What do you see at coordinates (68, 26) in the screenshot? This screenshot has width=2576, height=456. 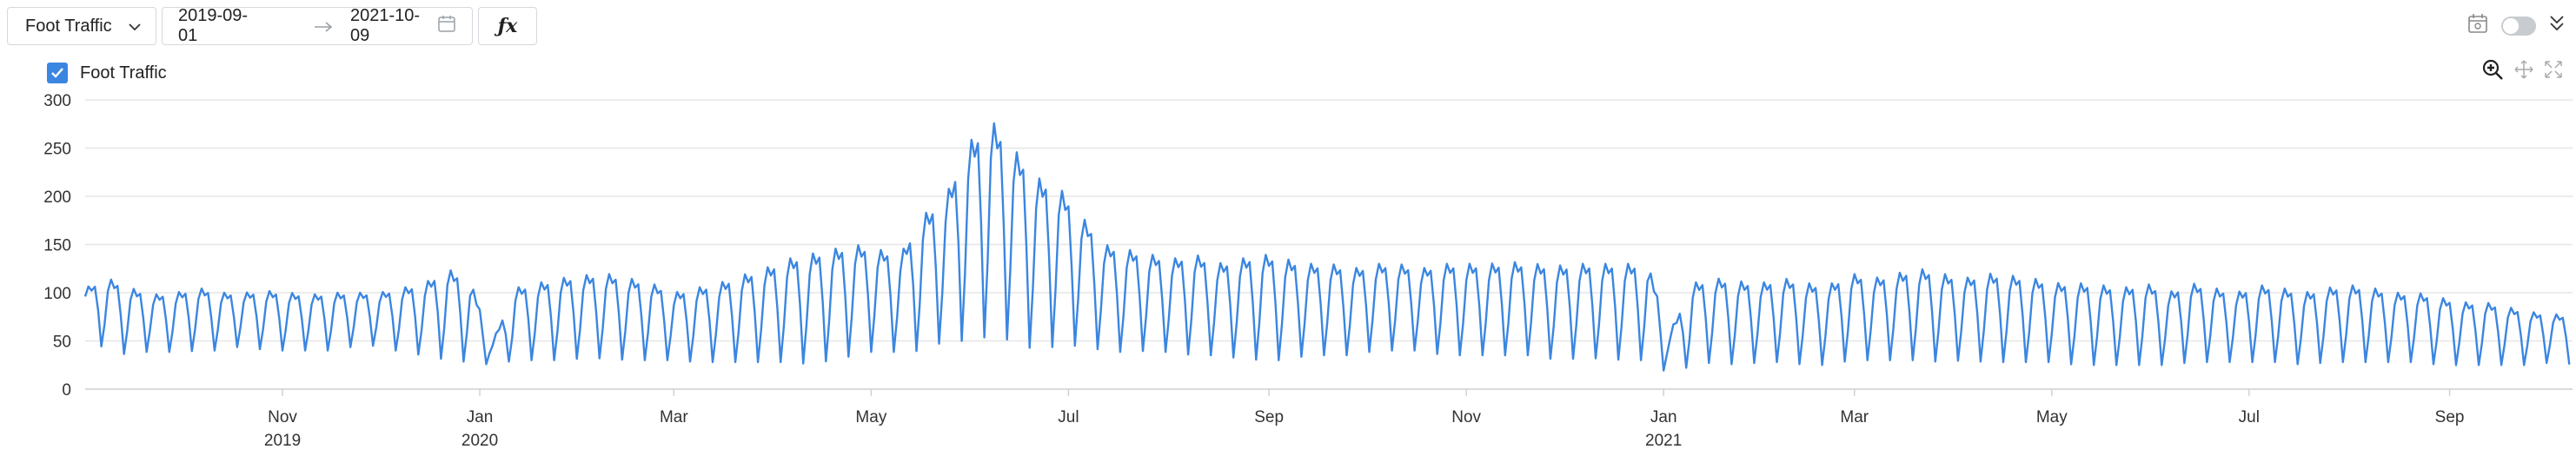 I see `metric-select-label: Foot Traffic` at bounding box center [68, 26].